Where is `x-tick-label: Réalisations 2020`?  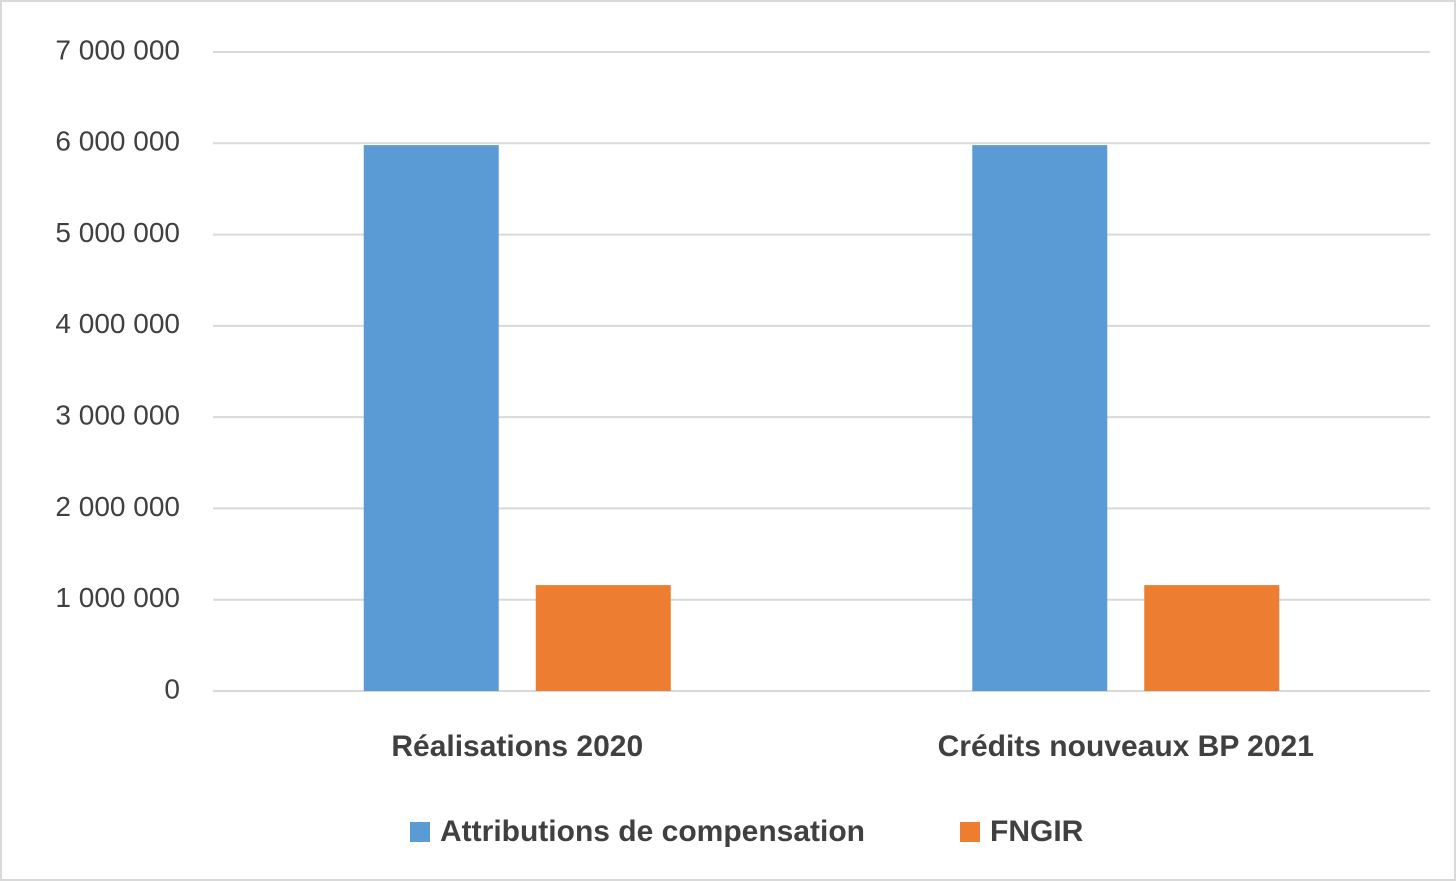
x-tick-label: Réalisations 2020 is located at coordinates (517, 746).